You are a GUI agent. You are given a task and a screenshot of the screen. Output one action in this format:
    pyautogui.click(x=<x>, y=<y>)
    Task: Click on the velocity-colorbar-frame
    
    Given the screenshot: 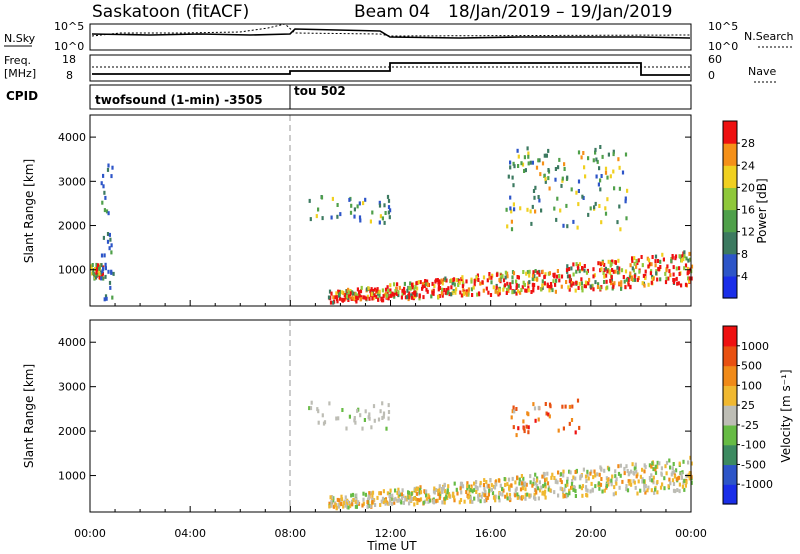 What is the action you would take?
    pyautogui.click(x=730, y=415)
    